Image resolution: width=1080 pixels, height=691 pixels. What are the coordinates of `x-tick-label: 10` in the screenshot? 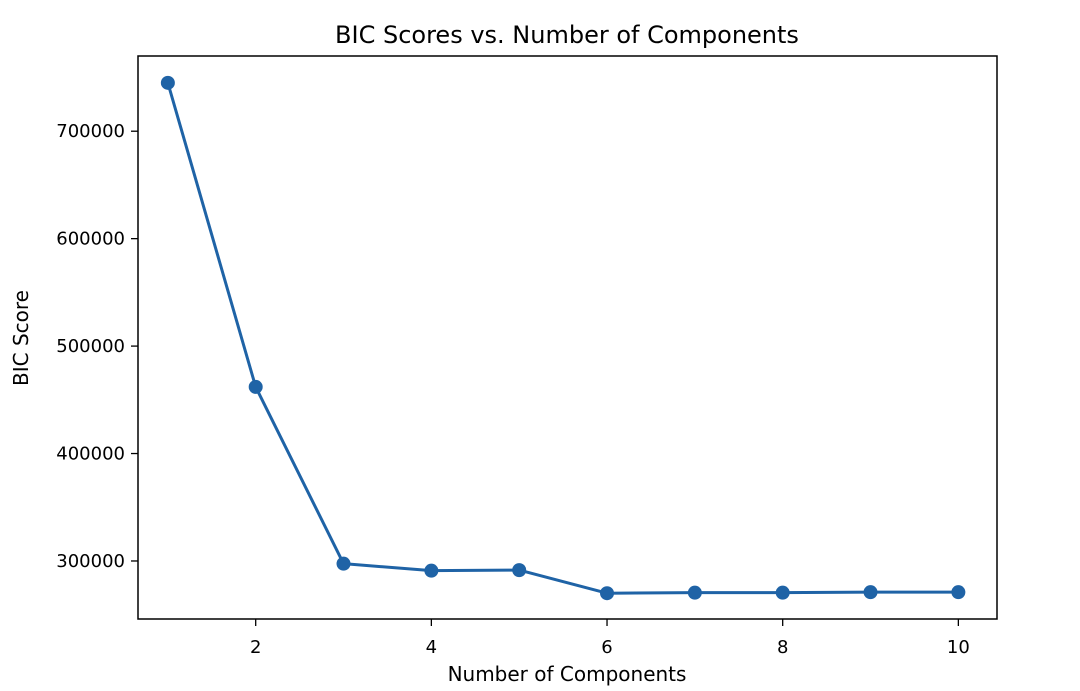 It's located at (958, 647).